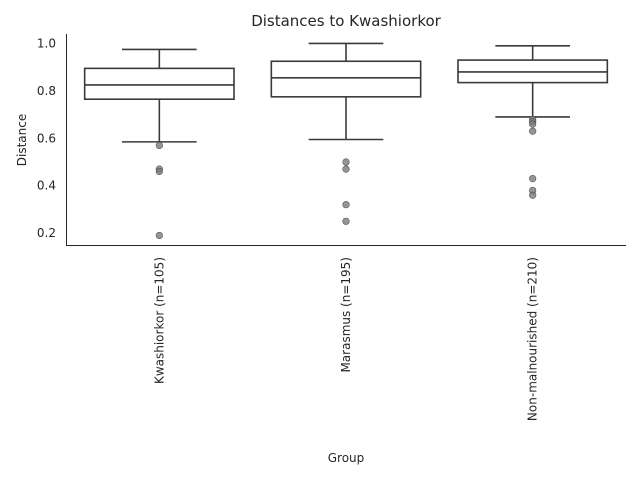 This screenshot has width=640, height=480. I want to click on y-tick-label: 0.6, so click(46, 138).